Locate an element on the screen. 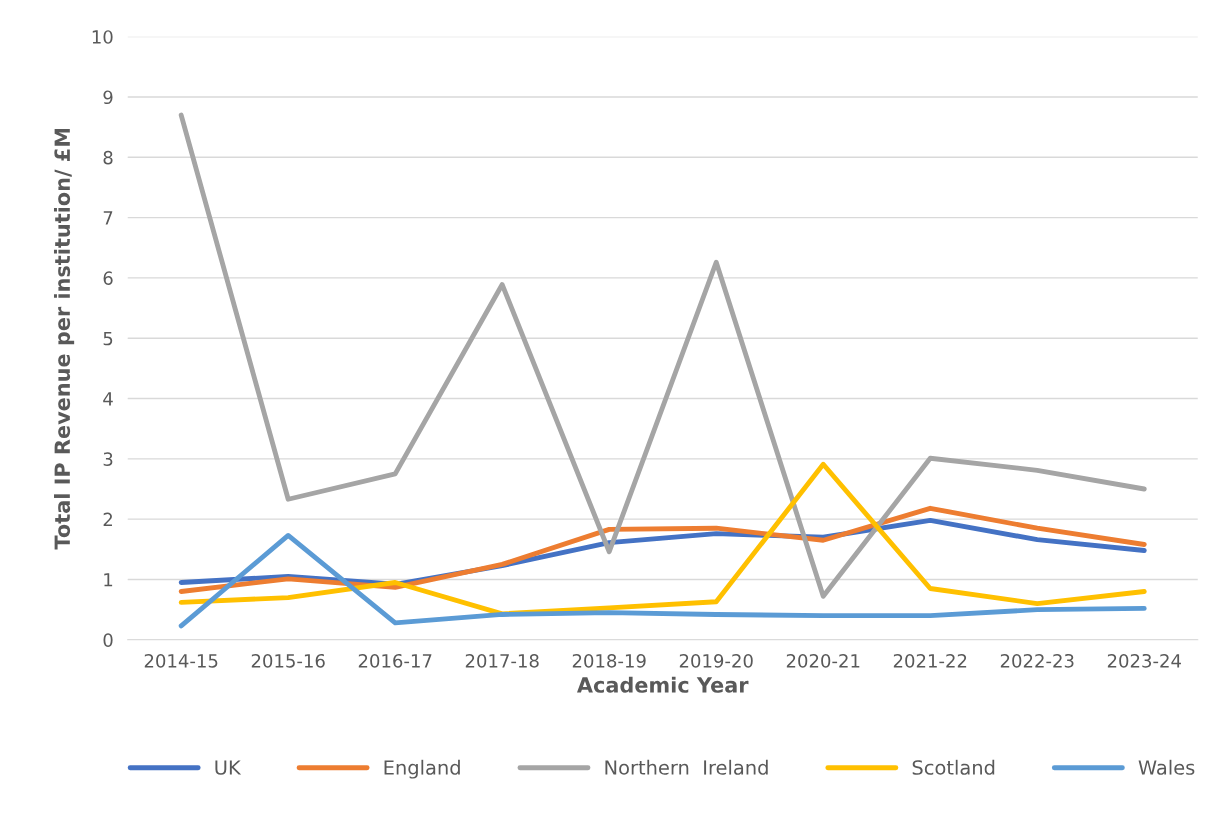  x-tick-label: 2016-17 is located at coordinates (395, 660).